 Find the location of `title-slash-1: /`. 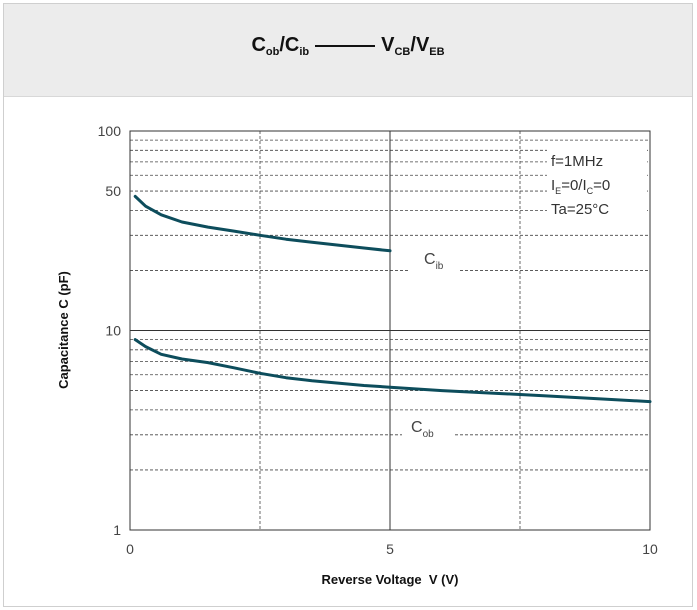

title-slash-1: / is located at coordinates (282, 45).